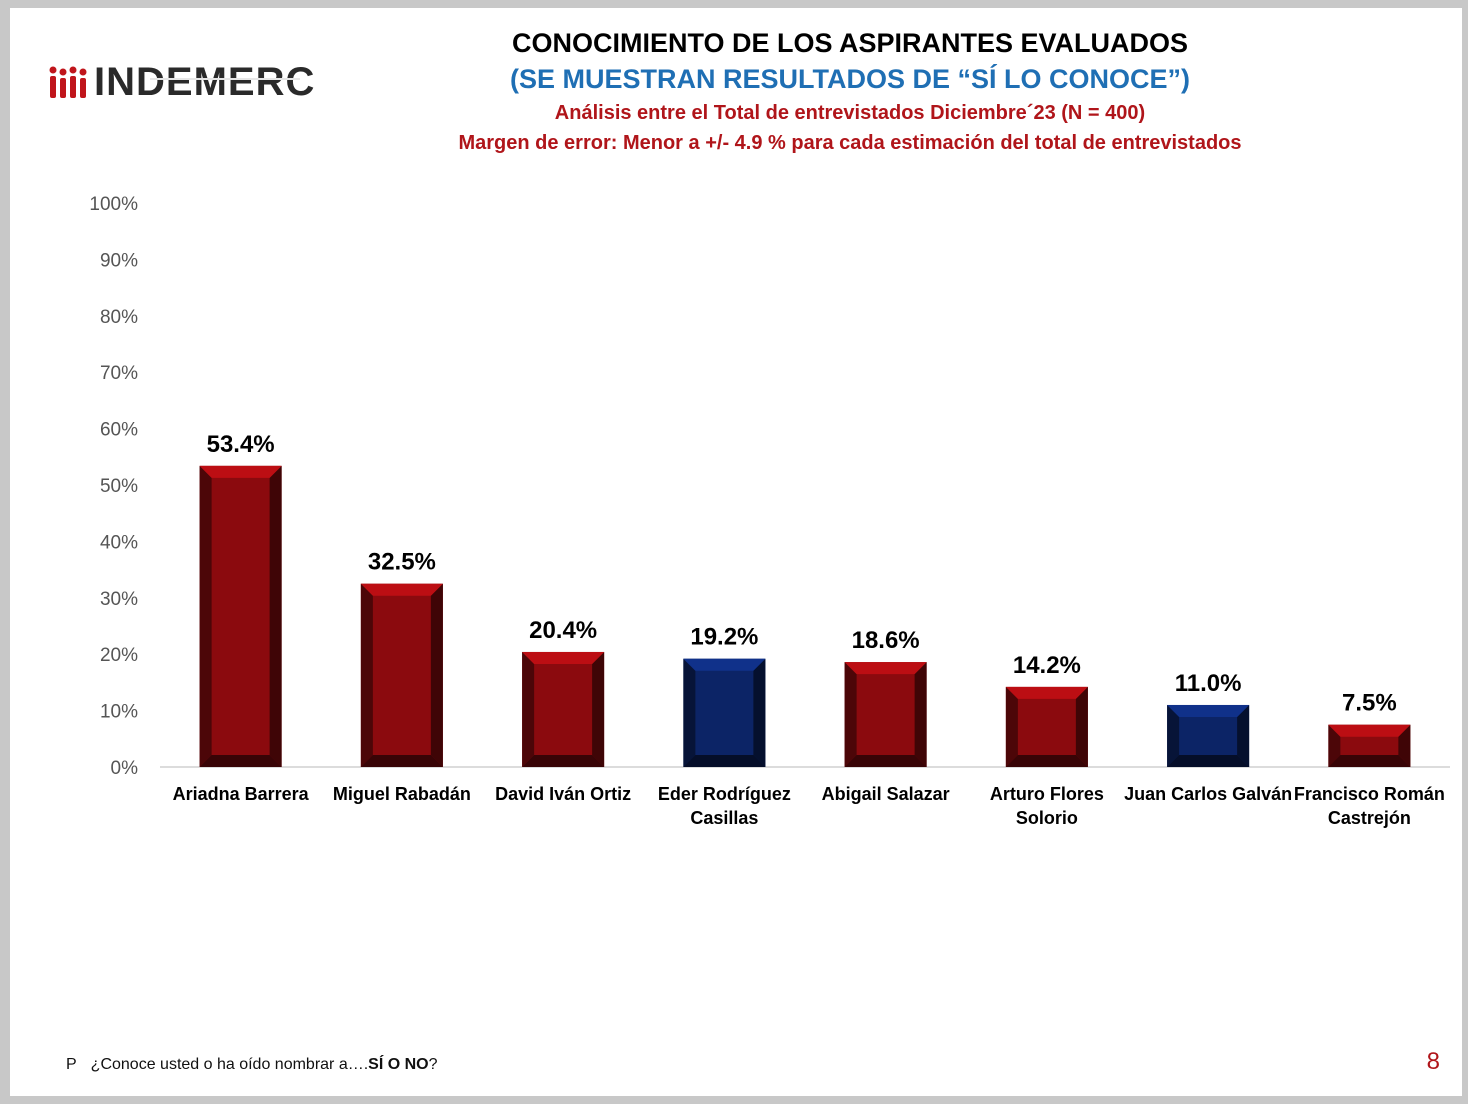  Describe the element at coordinates (1369, 818) in the screenshot. I see `category-label: Castrejón` at that location.